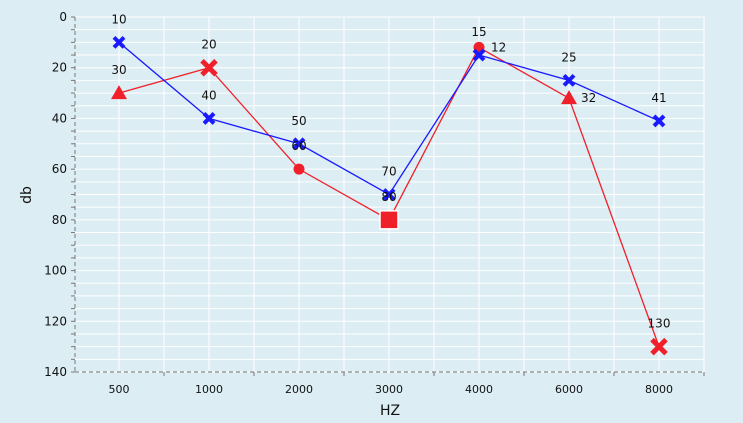 The height and width of the screenshot is (423, 743). I want to click on red-data-label: 30, so click(118, 70).